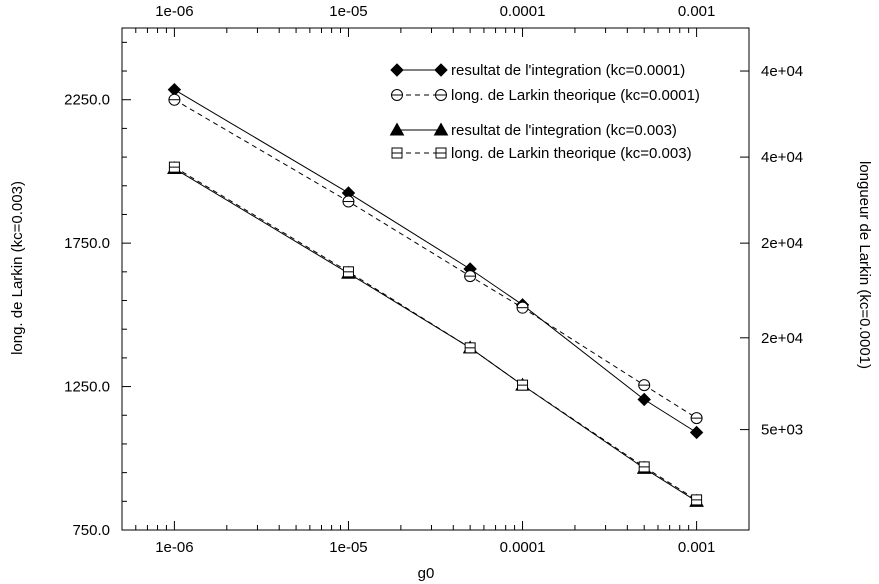 This screenshot has height=584, width=879. I want to click on y-left-tick-label: 2250.0, so click(87, 100).